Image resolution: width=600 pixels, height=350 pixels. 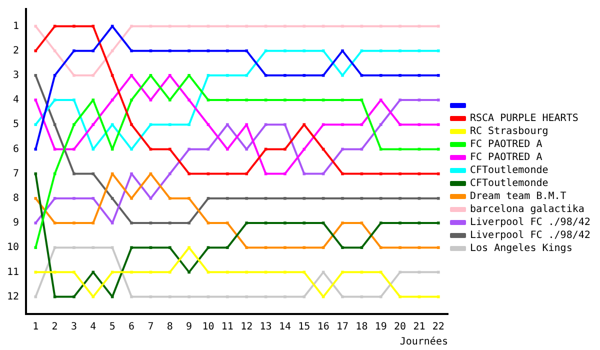 What do you see at coordinates (380, 327) in the screenshot?
I see `x-tick-label: 19` at bounding box center [380, 327].